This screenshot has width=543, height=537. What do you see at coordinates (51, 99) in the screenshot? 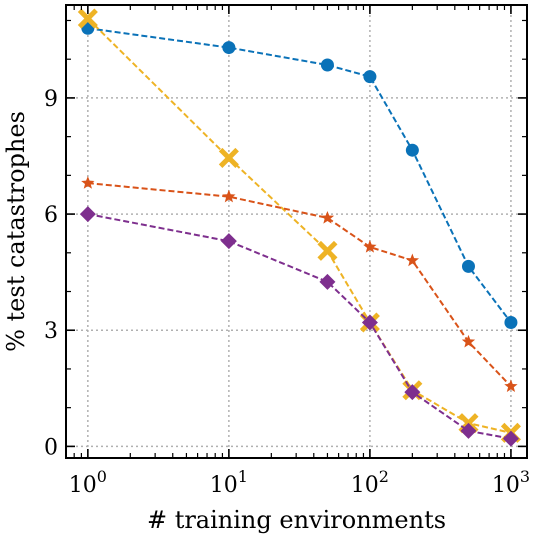
I see `y-tick-label: 9` at bounding box center [51, 99].